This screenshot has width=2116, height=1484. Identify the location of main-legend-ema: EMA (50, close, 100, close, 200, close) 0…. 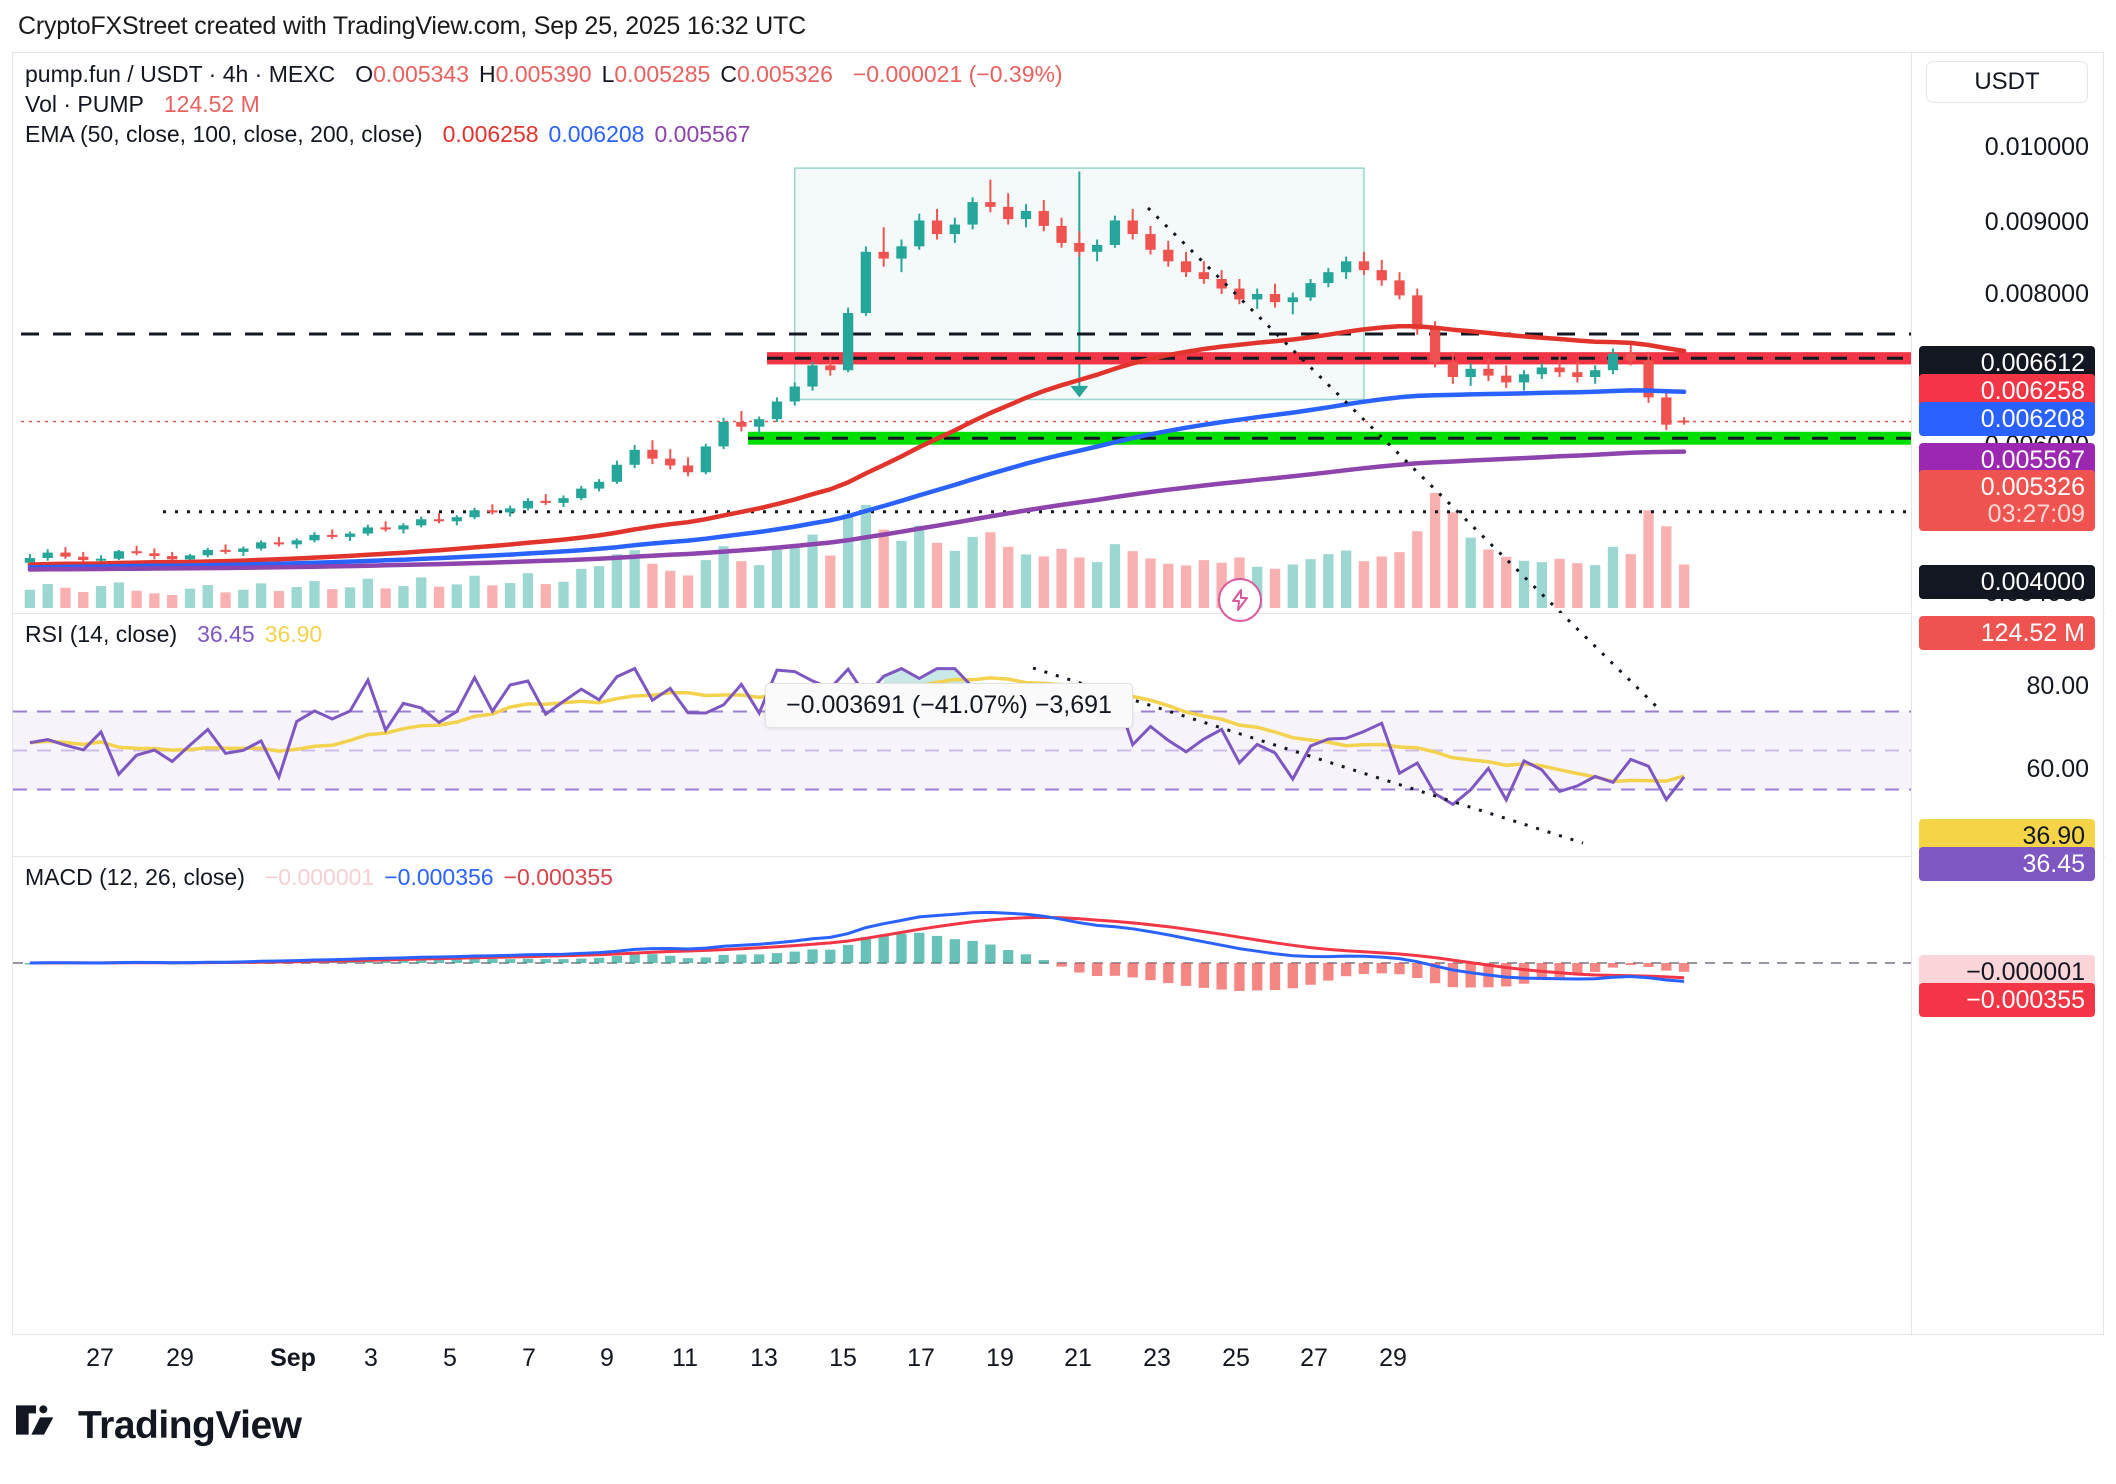
(387, 134).